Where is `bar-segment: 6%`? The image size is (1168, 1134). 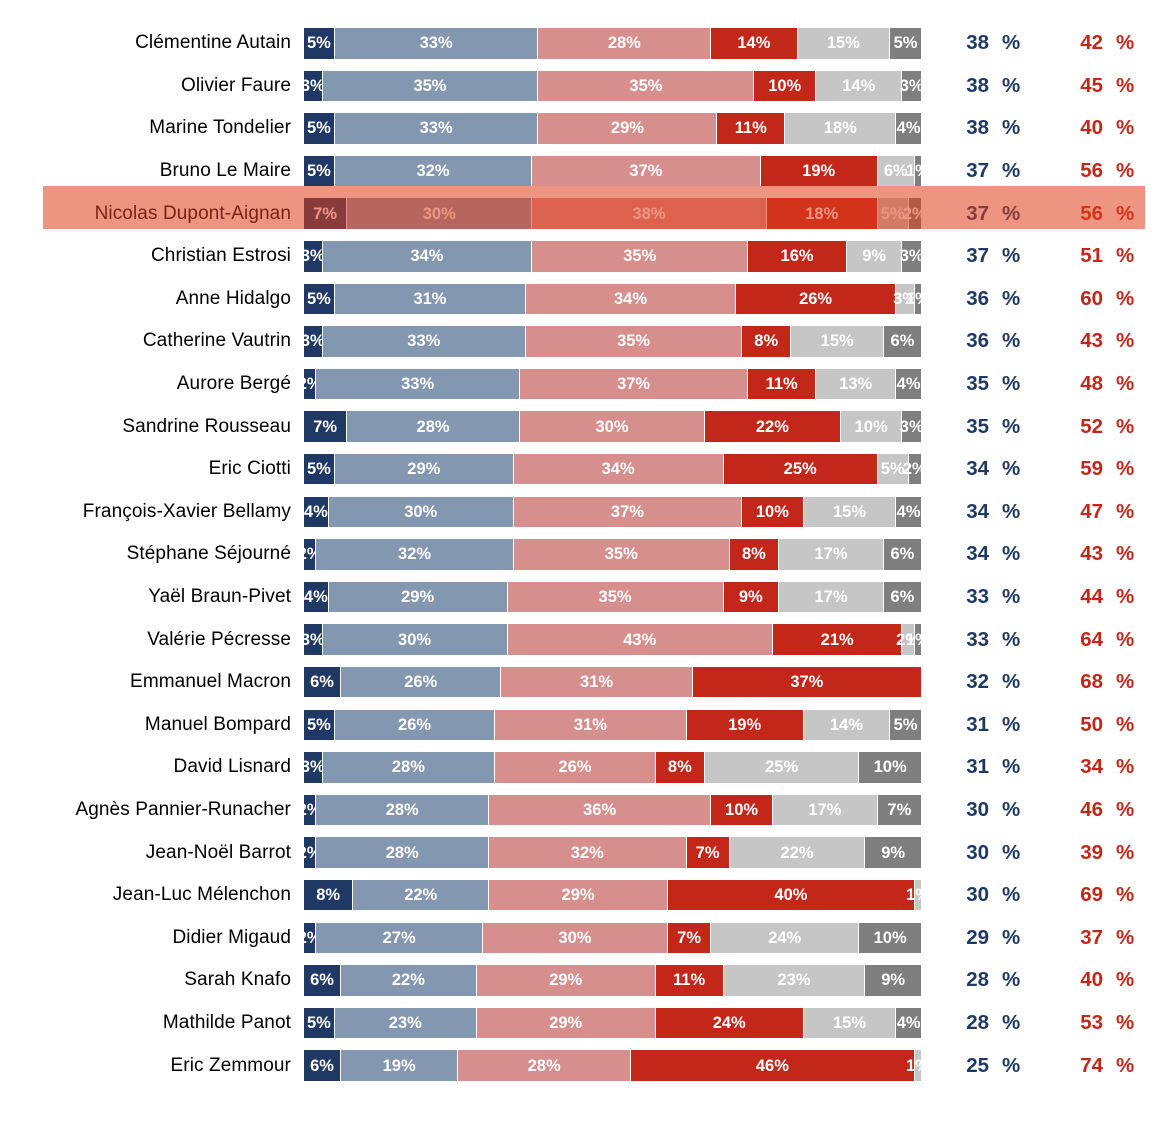 bar-segment: 6% is located at coordinates (323, 980).